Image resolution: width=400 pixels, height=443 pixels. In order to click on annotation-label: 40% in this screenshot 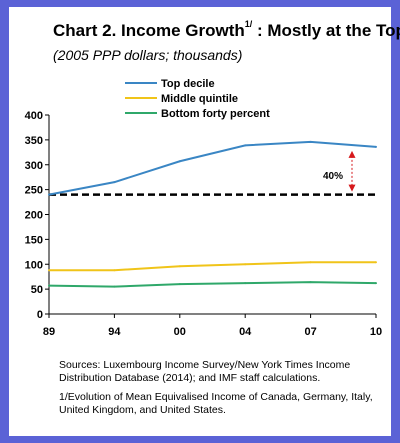, I will do `click(333, 176)`.